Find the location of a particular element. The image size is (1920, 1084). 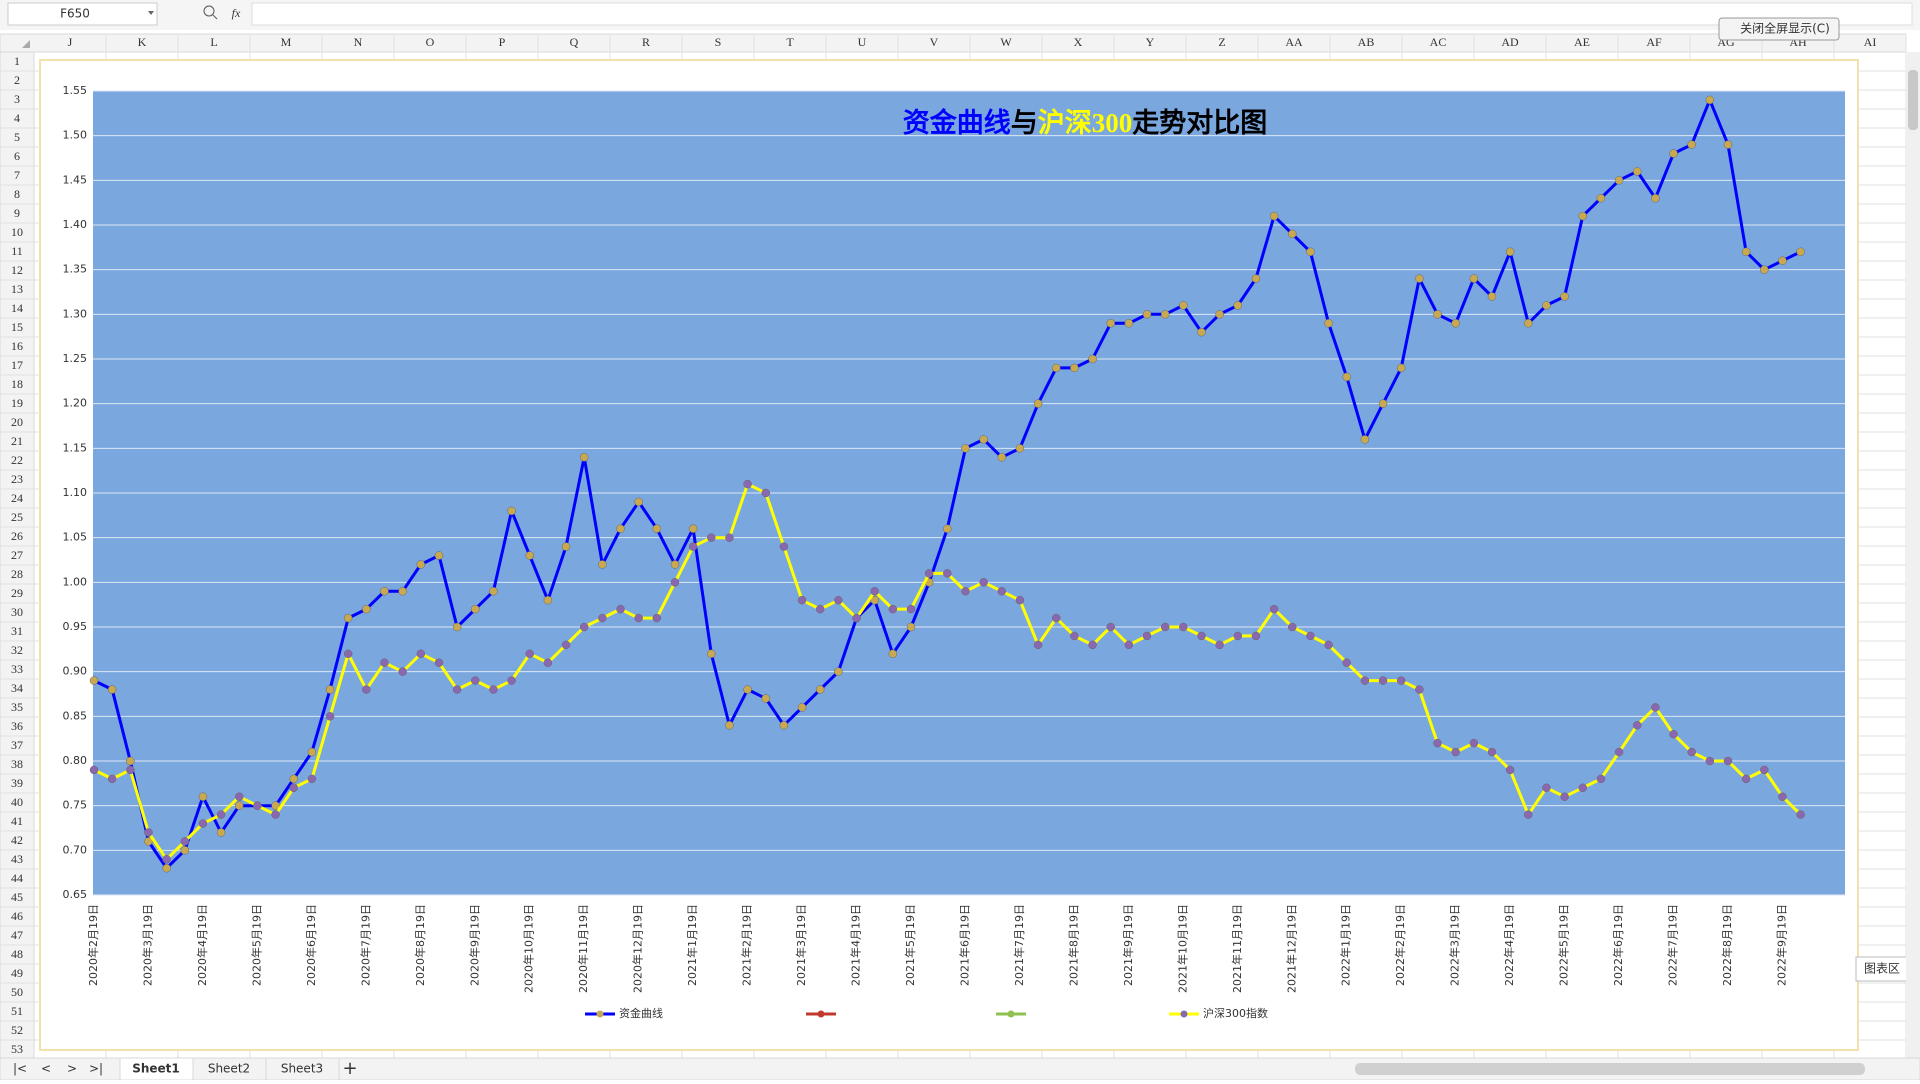

column-header: AF is located at coordinates (1654, 42).